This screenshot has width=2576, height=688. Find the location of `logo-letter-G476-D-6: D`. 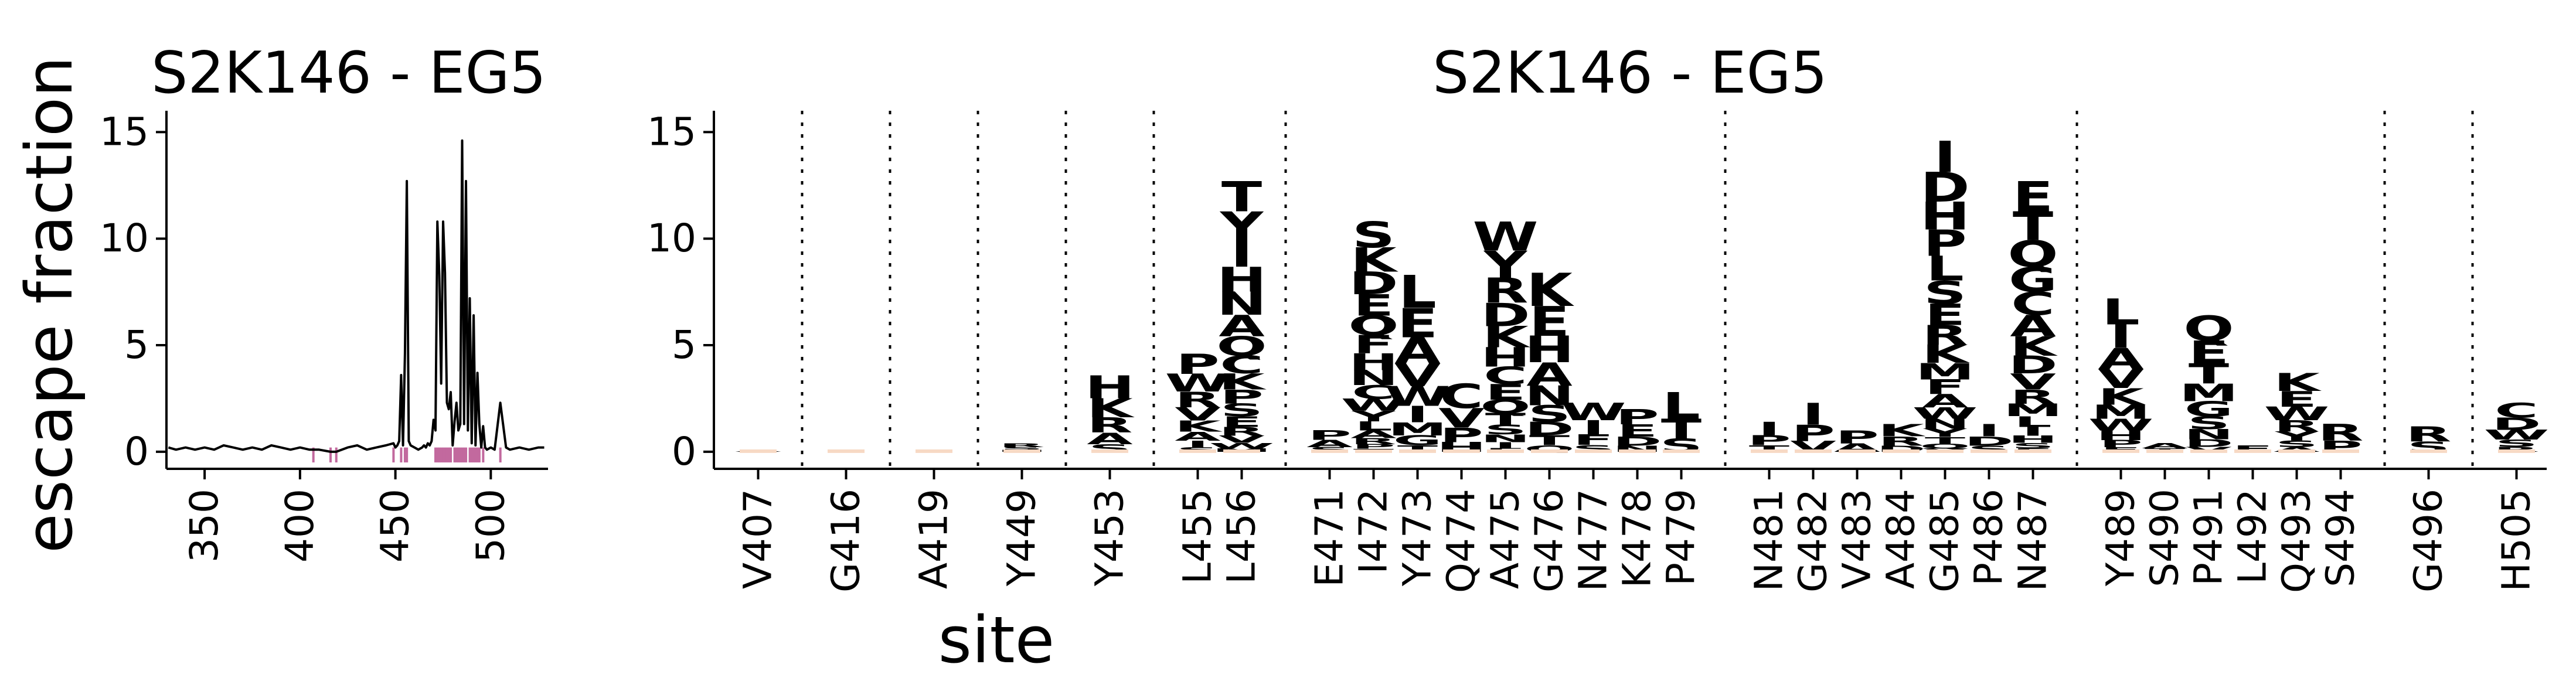

logo-letter-G476-D-6: D is located at coordinates (1549, 429).